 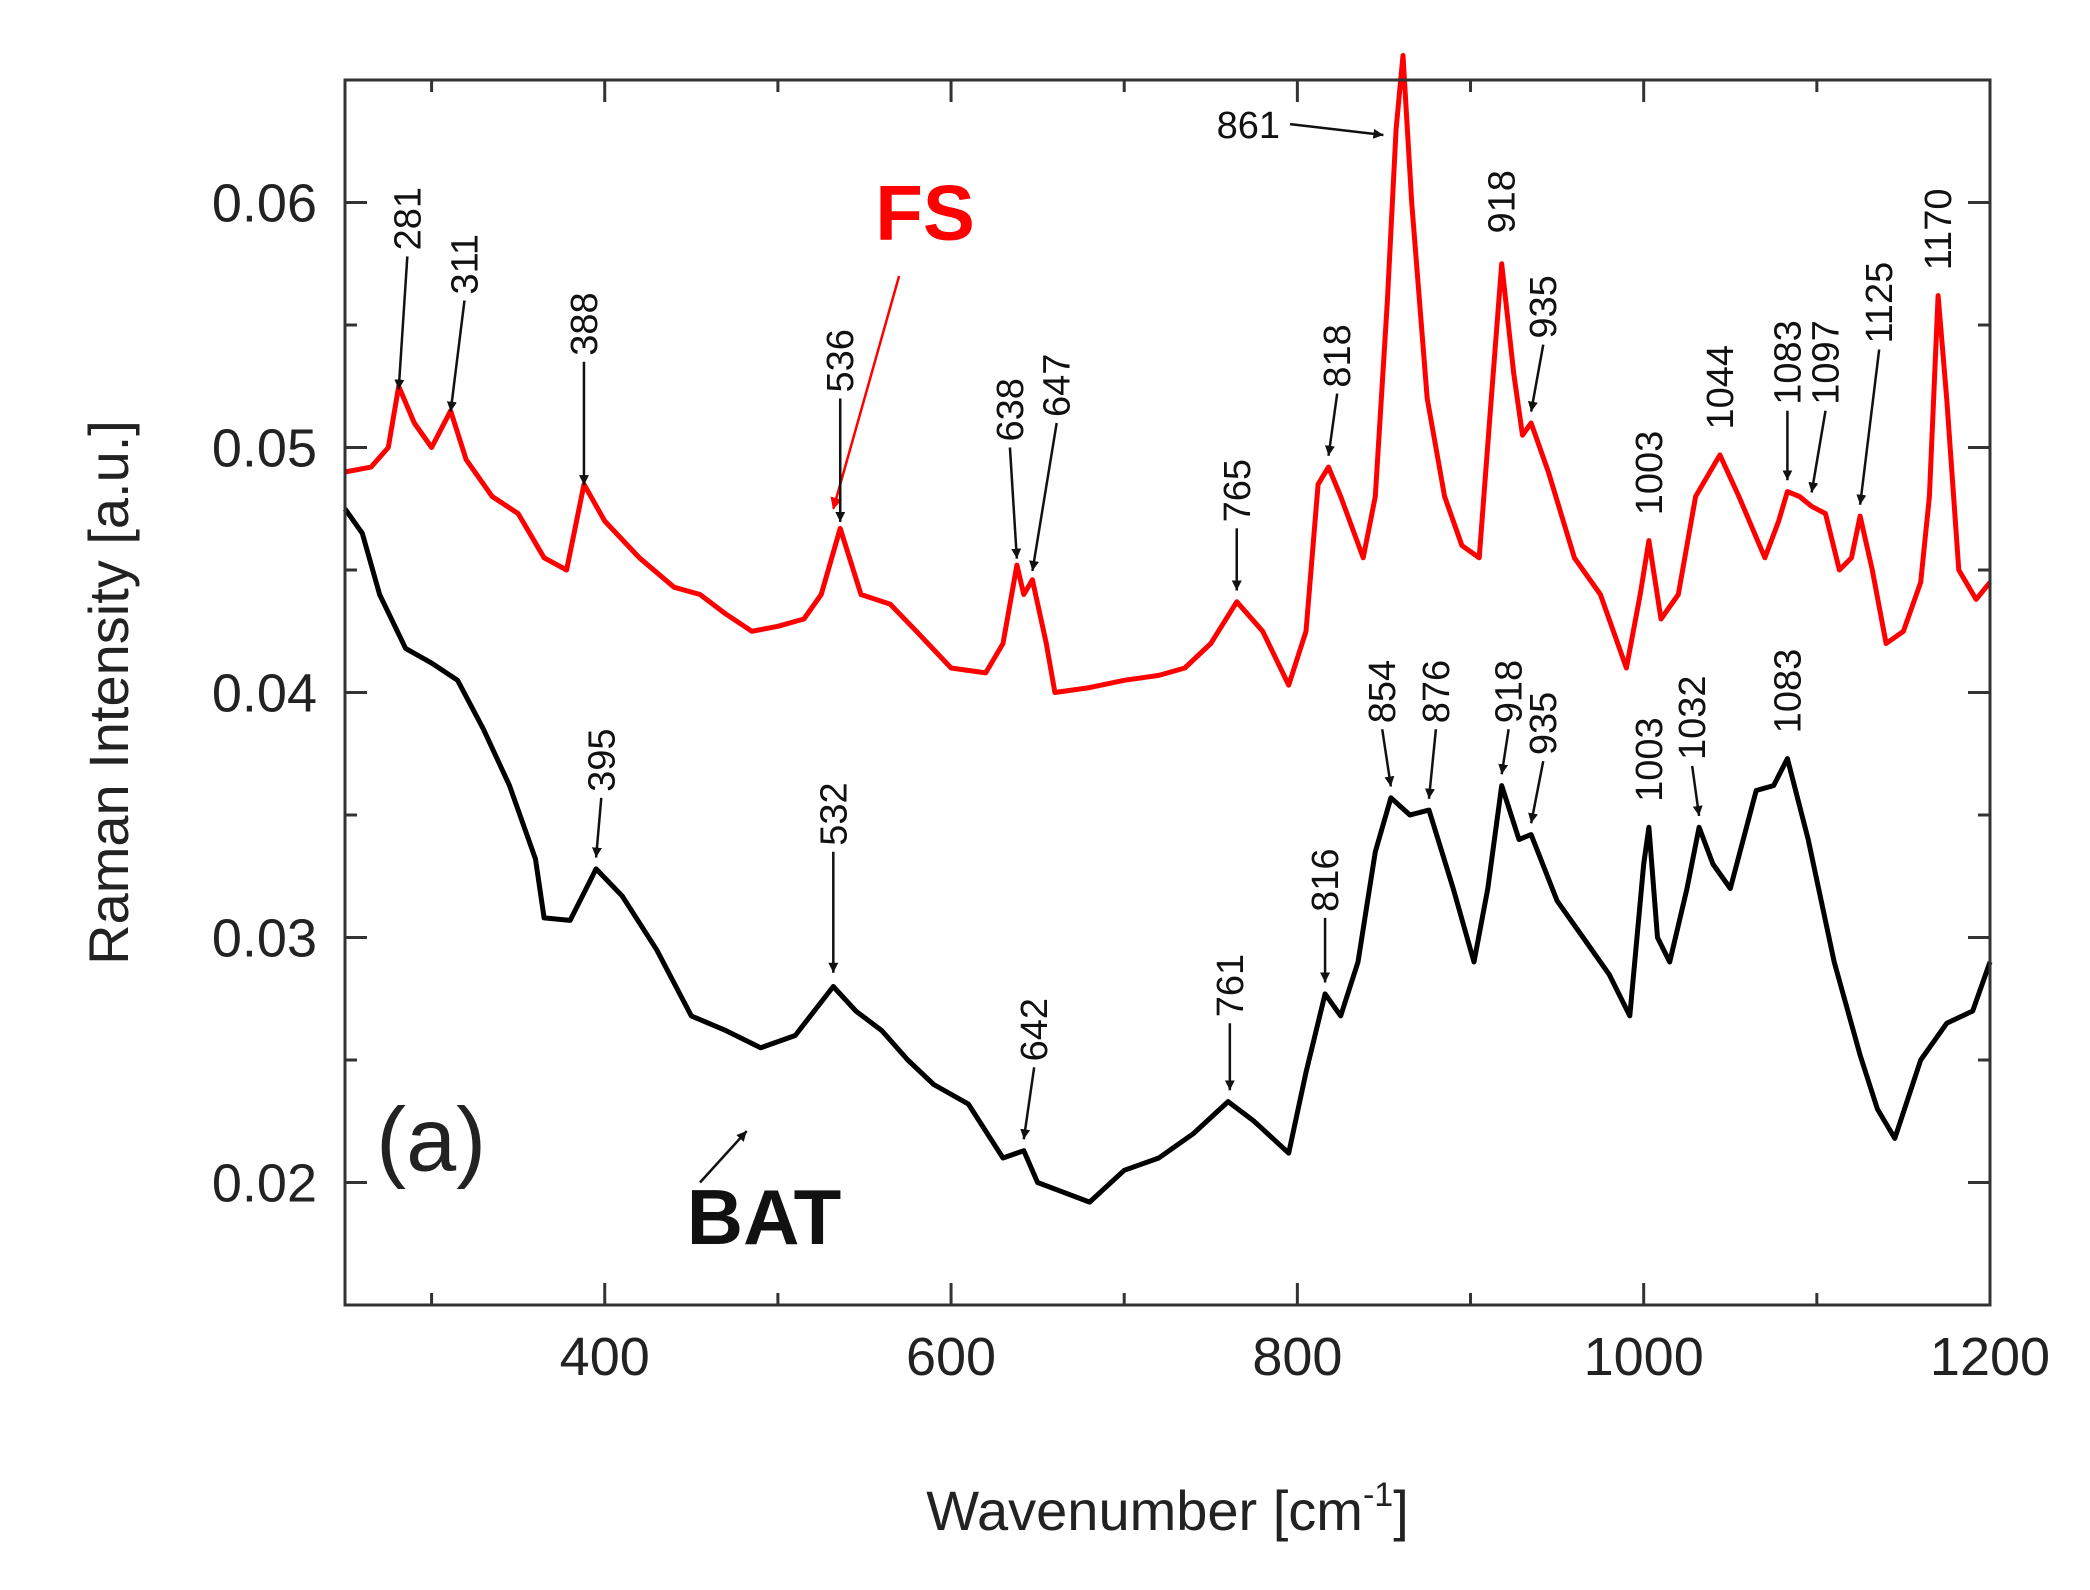 I want to click on panel-label: (a), so click(x=431, y=1140).